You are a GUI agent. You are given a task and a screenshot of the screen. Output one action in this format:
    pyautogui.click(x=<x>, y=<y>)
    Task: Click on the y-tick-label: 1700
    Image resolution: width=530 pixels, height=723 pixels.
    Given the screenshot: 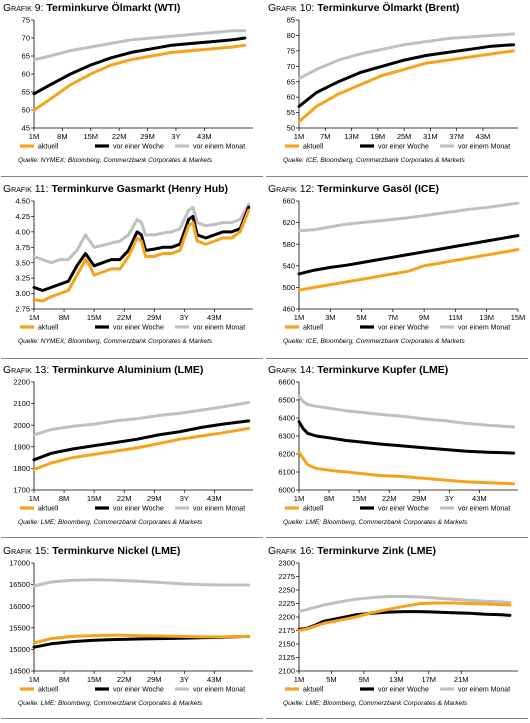 What is the action you would take?
    pyautogui.click(x=21, y=490)
    